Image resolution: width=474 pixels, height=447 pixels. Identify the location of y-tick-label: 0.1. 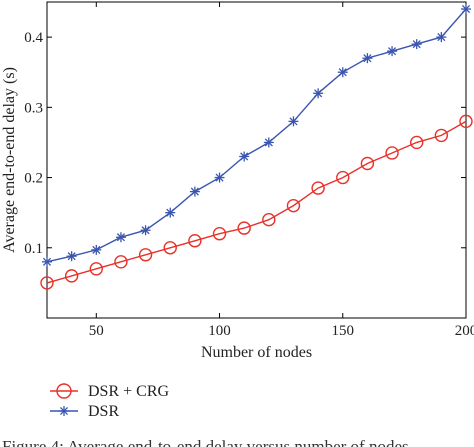
(33, 249).